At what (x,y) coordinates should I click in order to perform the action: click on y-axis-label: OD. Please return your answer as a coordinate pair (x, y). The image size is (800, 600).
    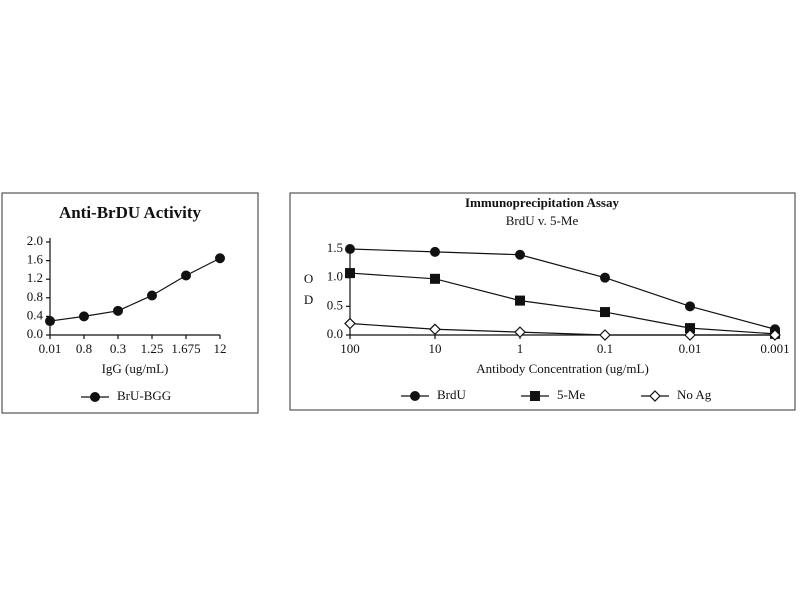
    Looking at the image, I should click on (308, 292).